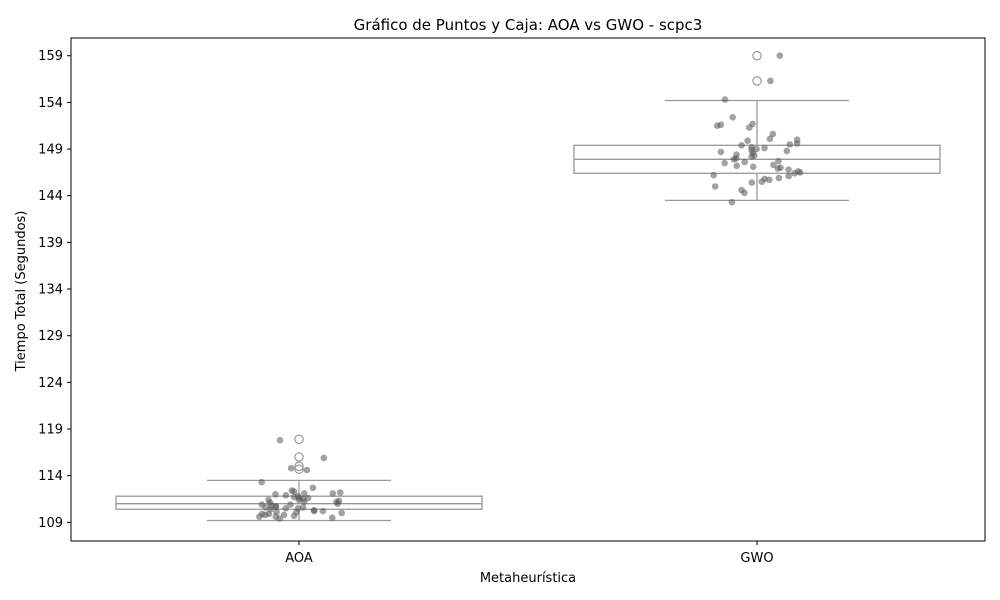 The height and width of the screenshot is (600, 1000). What do you see at coordinates (50, 290) in the screenshot?
I see `y-tick-label: 134` at bounding box center [50, 290].